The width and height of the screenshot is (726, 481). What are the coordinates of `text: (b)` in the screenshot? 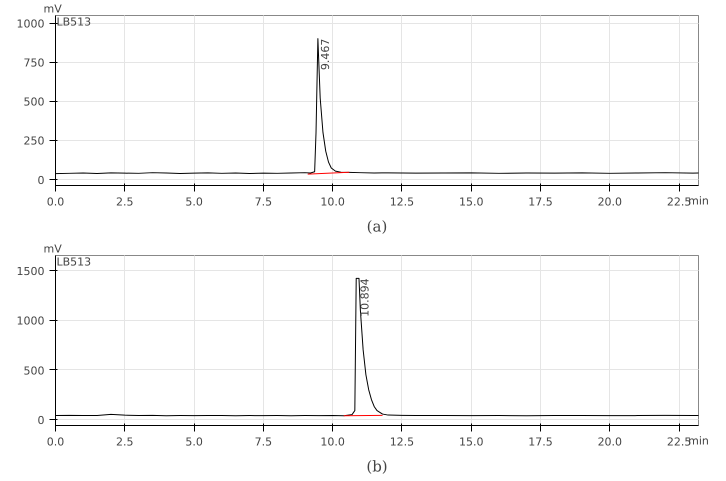 It's located at (377, 467).